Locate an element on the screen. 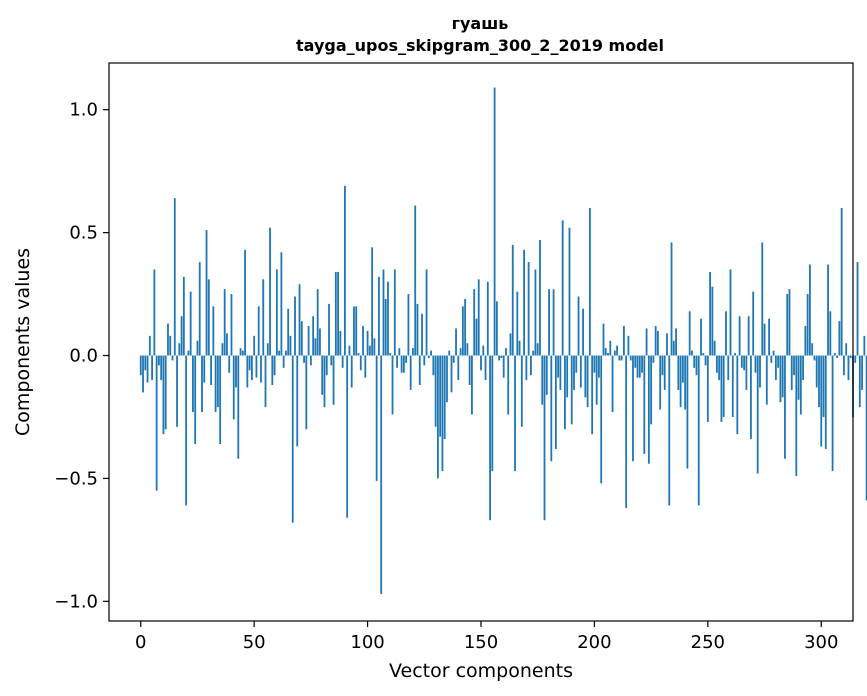 Image resolution: width=867 pixels, height=696 pixels. y-axis-label: Components values is located at coordinates (23, 342).